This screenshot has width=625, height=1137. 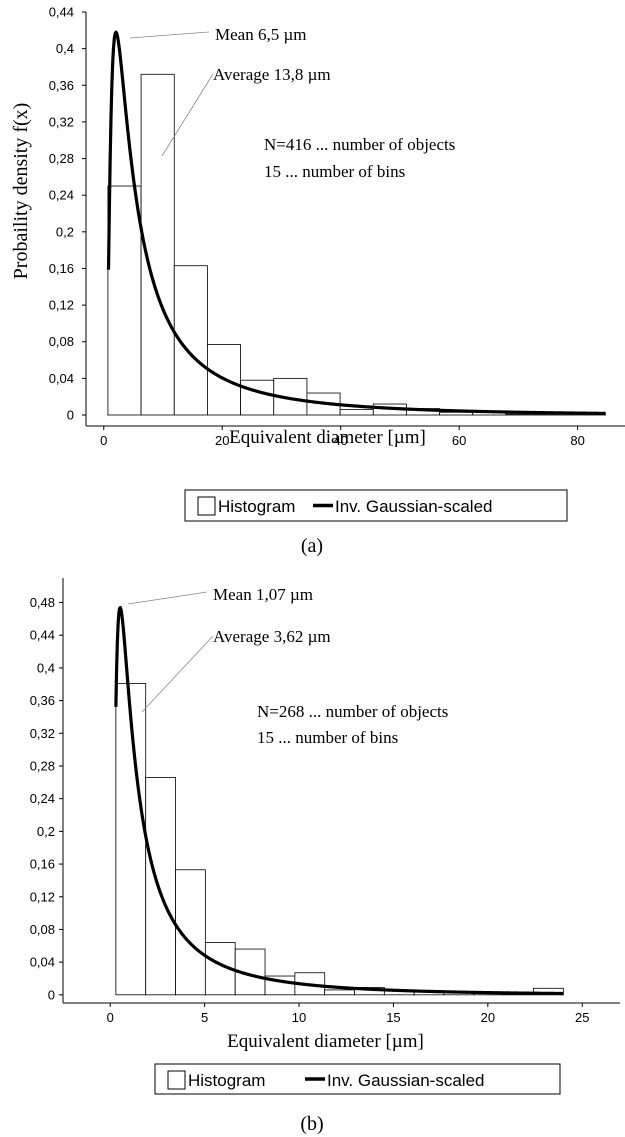 I want to click on y-axis-label: Probaility density f(x), so click(x=21, y=191).